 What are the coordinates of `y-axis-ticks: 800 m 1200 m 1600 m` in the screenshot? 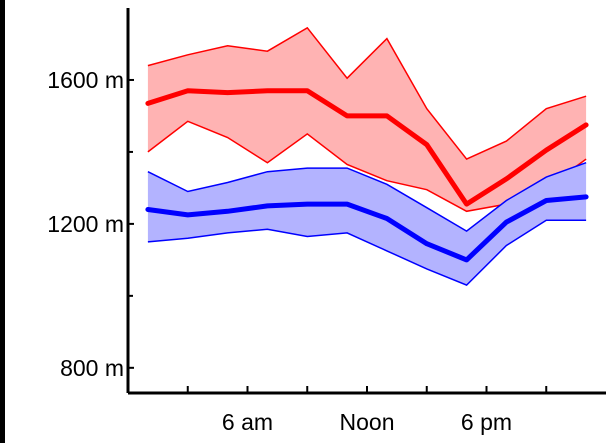 It's located at (90, 224).